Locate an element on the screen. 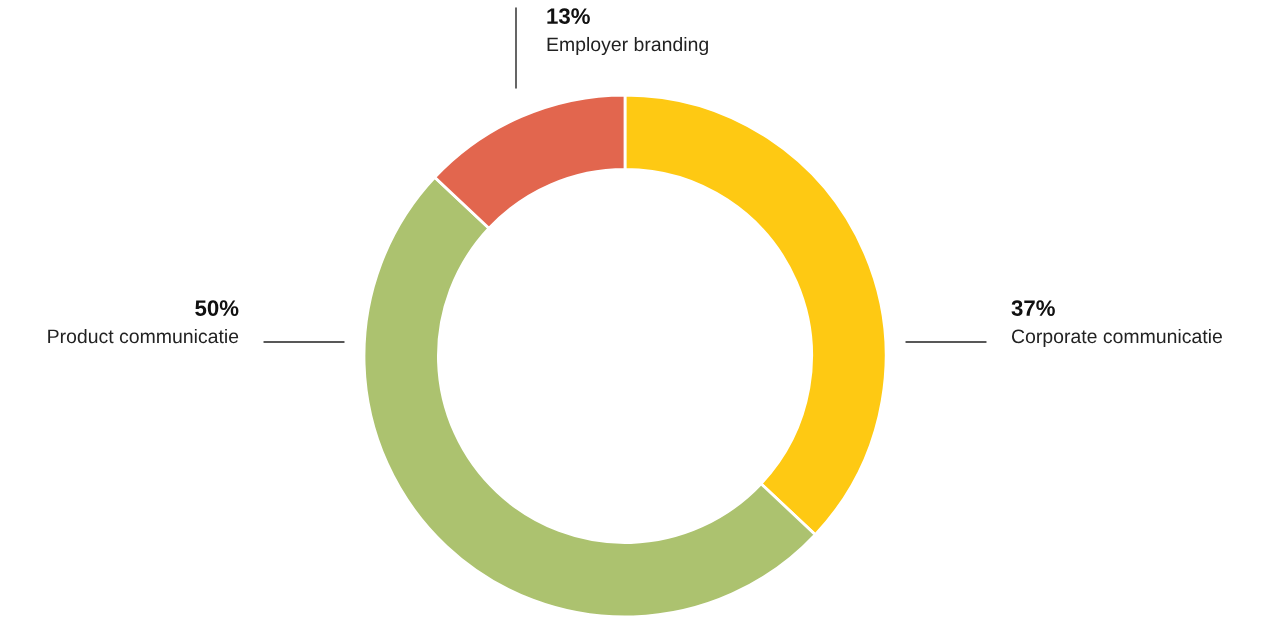  slice-label: Product communicatie is located at coordinates (143, 336).